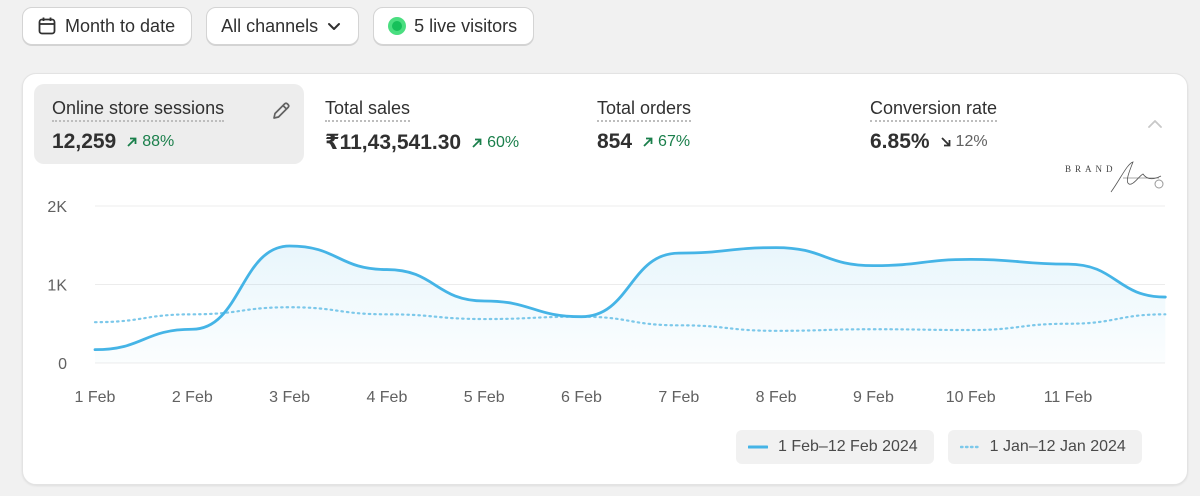  Describe the element at coordinates (47, 26) in the screenshot. I see `calendar-icon` at that location.